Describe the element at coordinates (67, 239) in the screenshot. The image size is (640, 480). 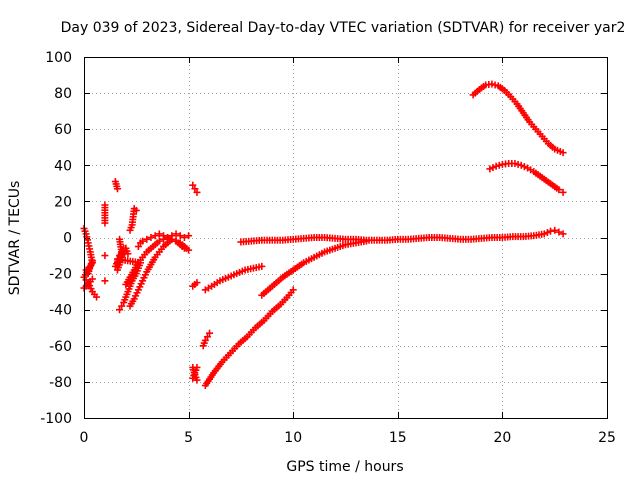
I see `y-tick-label: 0` at that location.